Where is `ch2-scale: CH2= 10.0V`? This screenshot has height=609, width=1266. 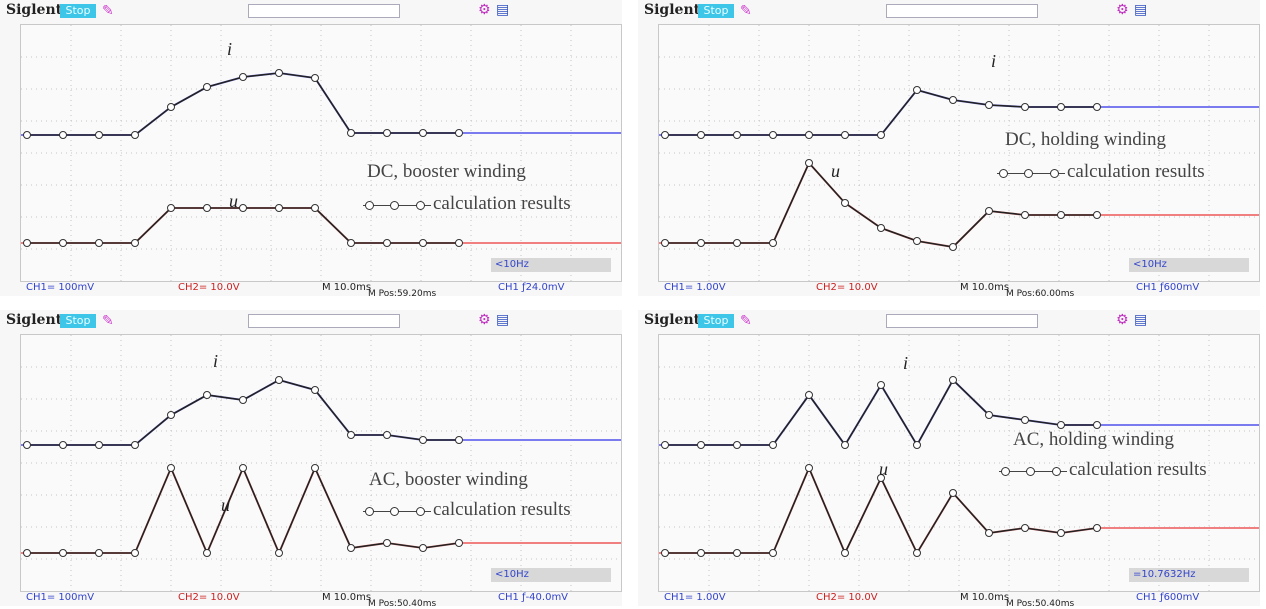
ch2-scale: CH2= 10.0V is located at coordinates (847, 287).